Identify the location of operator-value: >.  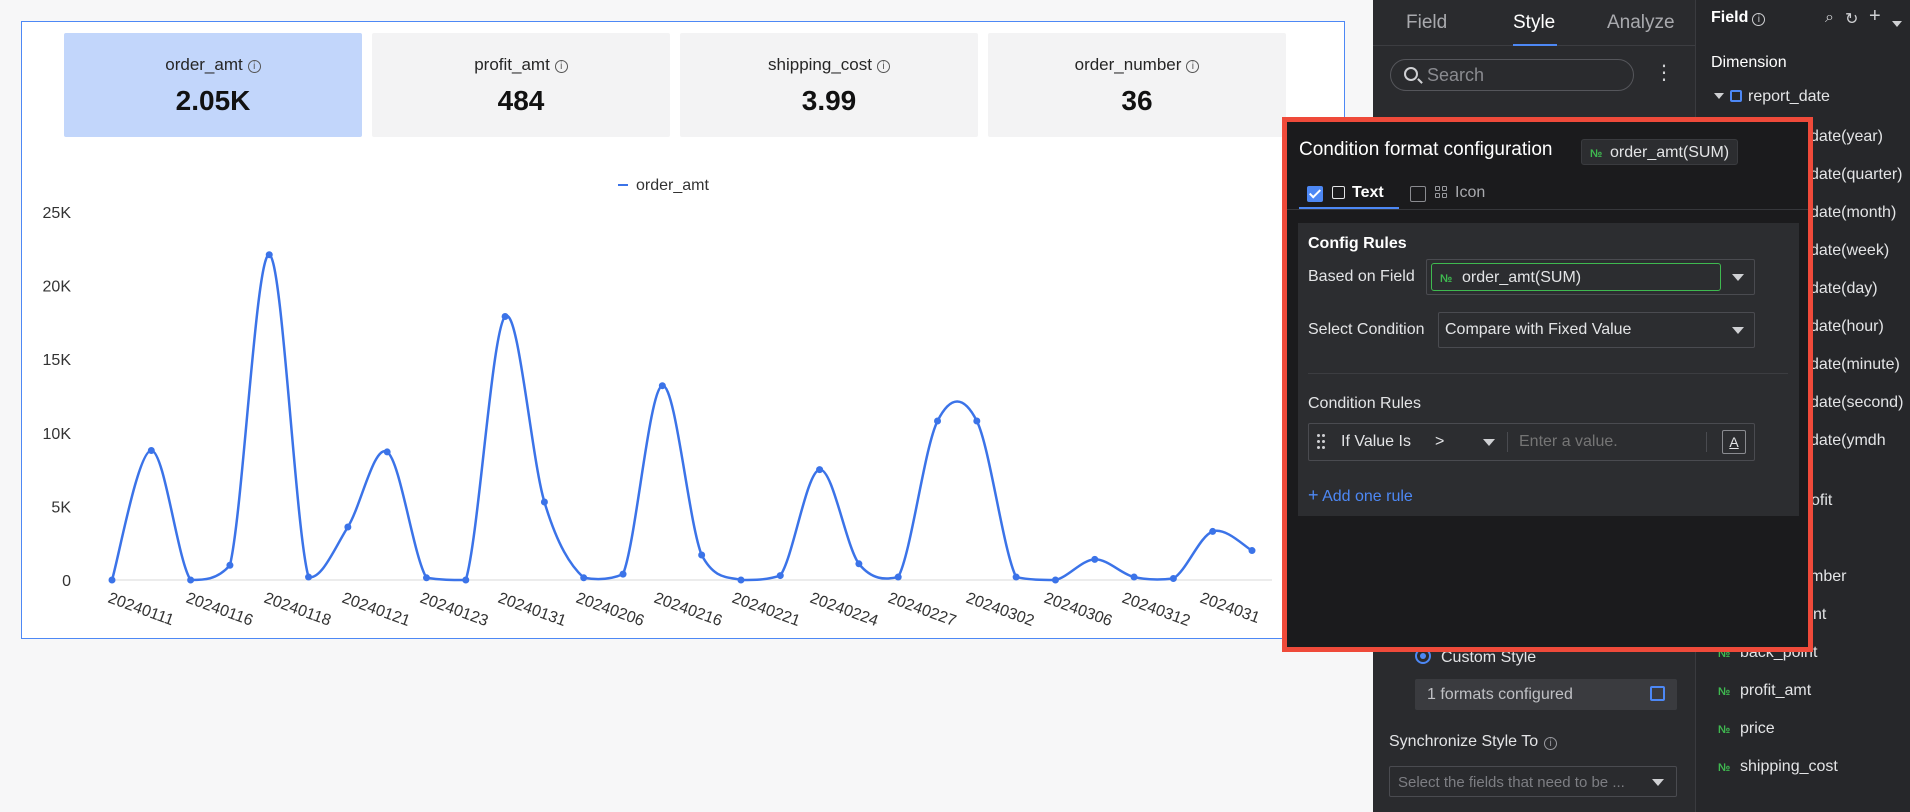
(1440, 441).